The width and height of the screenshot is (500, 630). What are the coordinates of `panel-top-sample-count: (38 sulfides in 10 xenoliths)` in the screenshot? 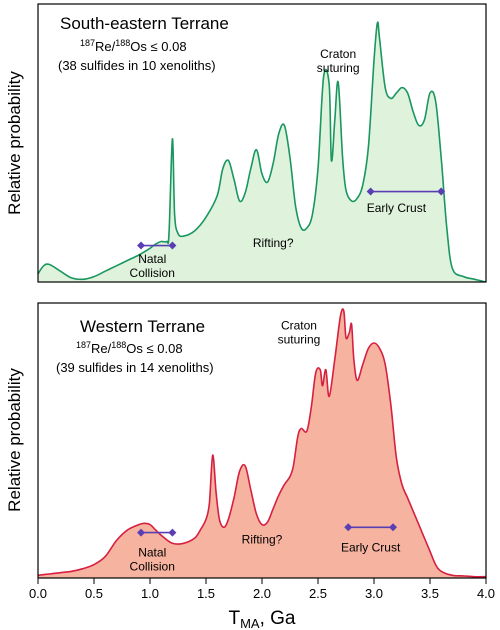 It's located at (137, 65).